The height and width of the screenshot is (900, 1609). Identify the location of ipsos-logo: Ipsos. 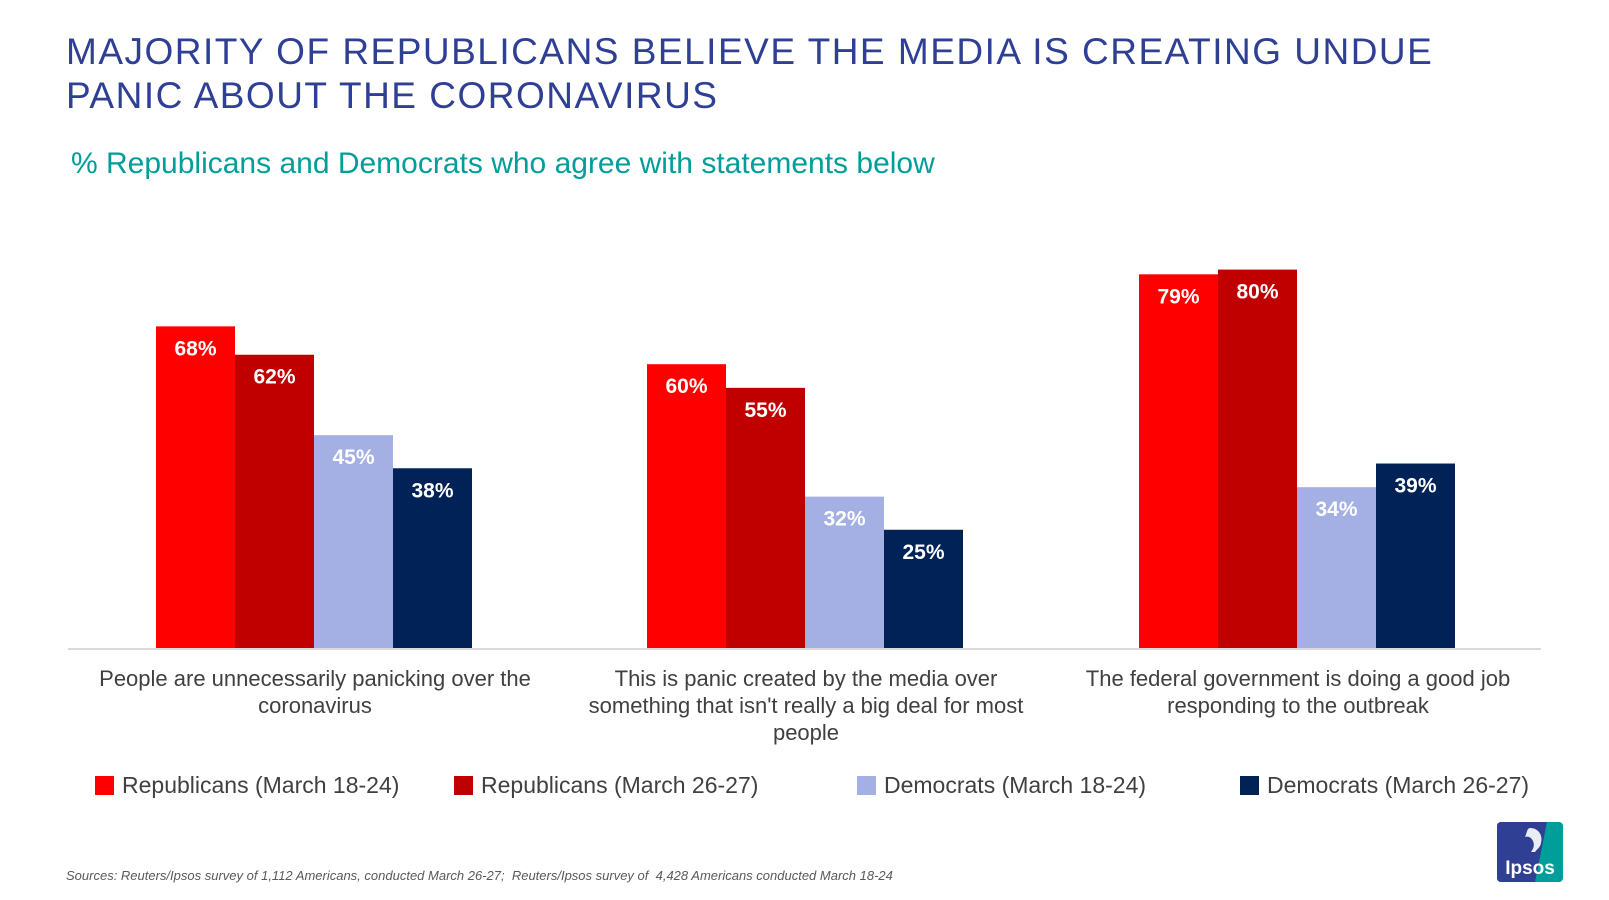
(1530, 852).